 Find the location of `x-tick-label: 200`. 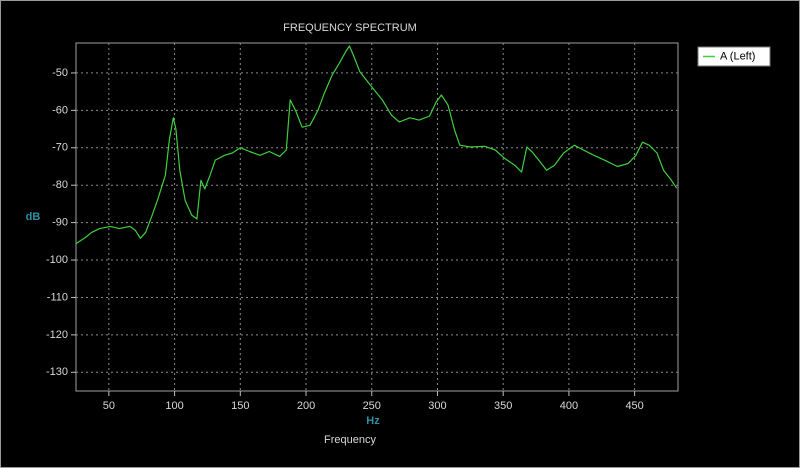

x-tick-label: 200 is located at coordinates (306, 406).